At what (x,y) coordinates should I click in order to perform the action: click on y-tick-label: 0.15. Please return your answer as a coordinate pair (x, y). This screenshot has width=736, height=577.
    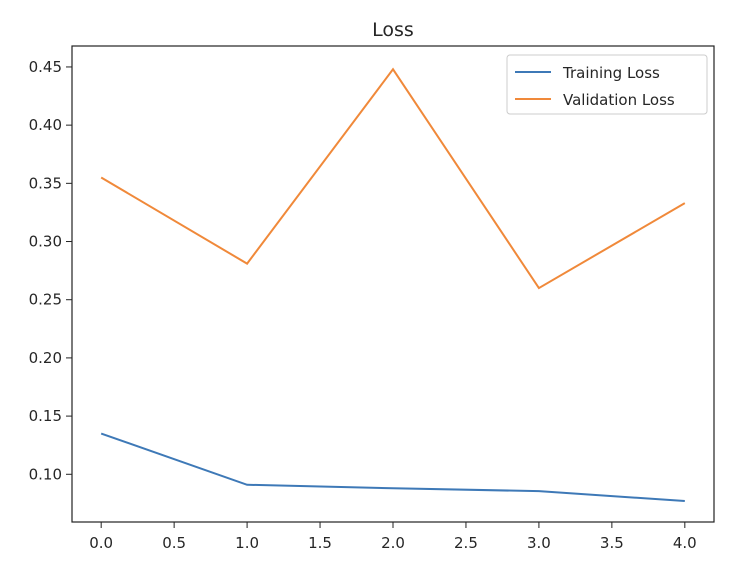
    Looking at the image, I should click on (45, 416).